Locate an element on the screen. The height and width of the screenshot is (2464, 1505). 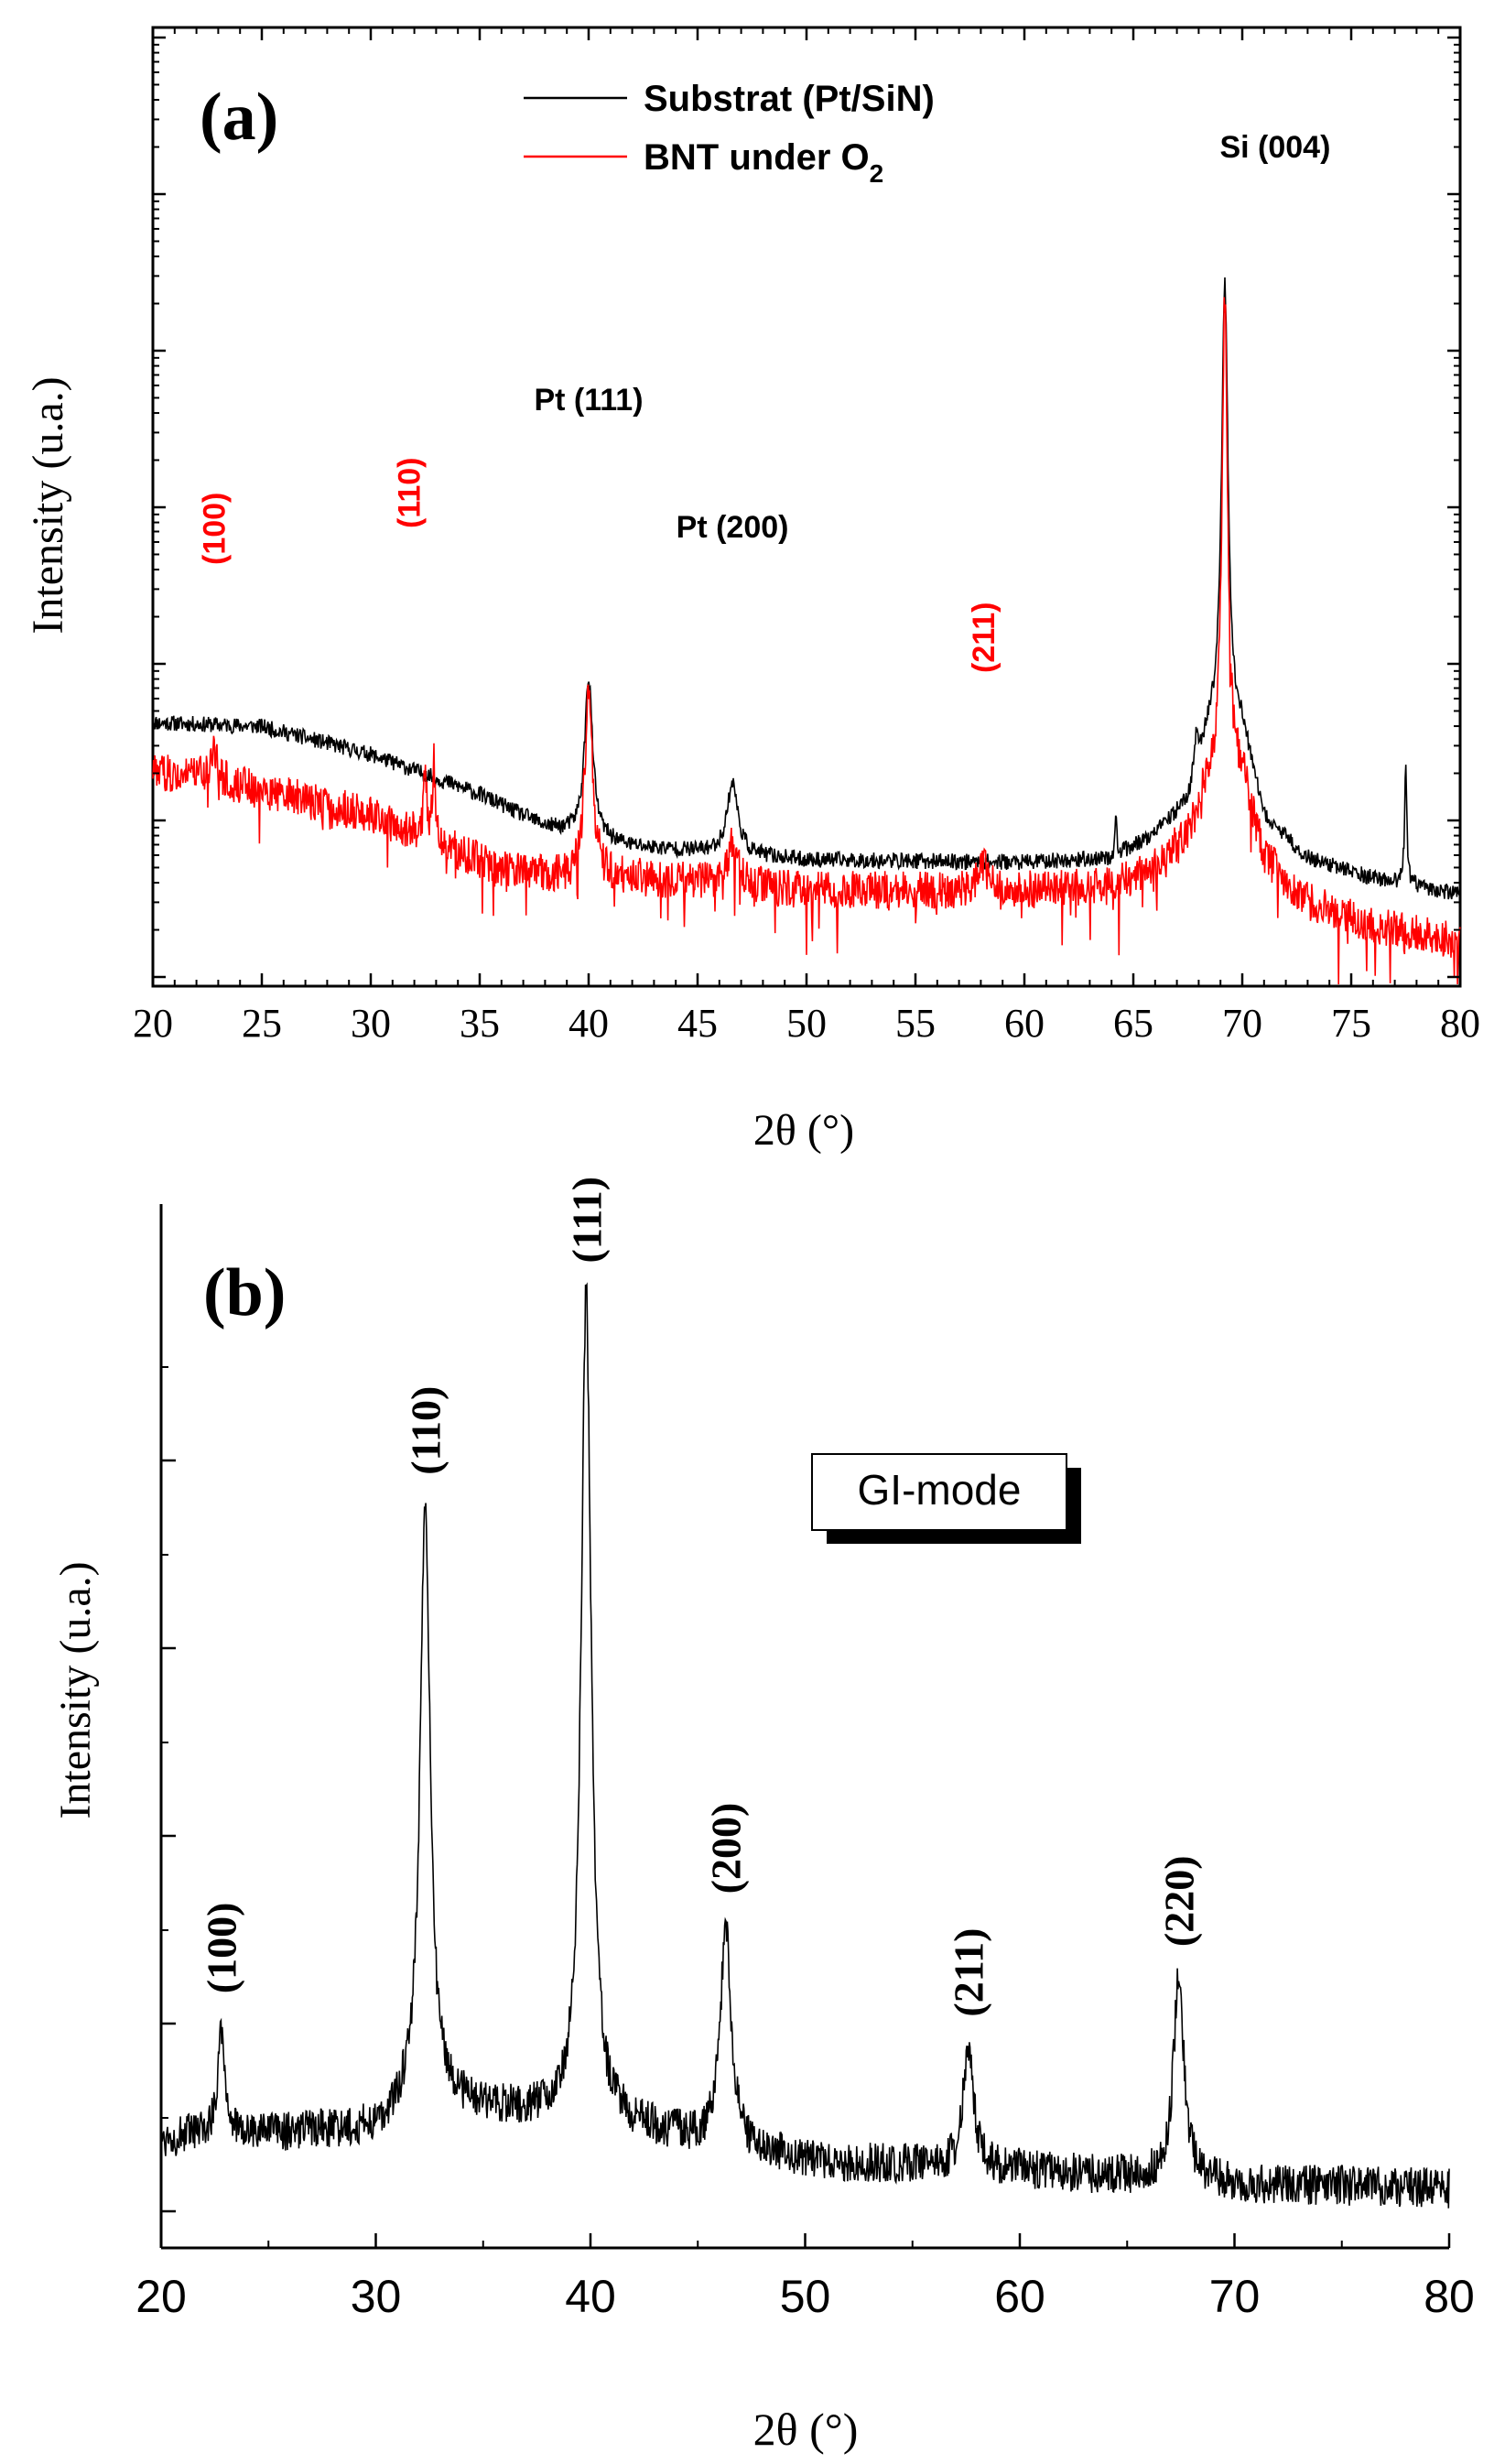
legend-label-bnt: BNT under O2 is located at coordinates (763, 162).